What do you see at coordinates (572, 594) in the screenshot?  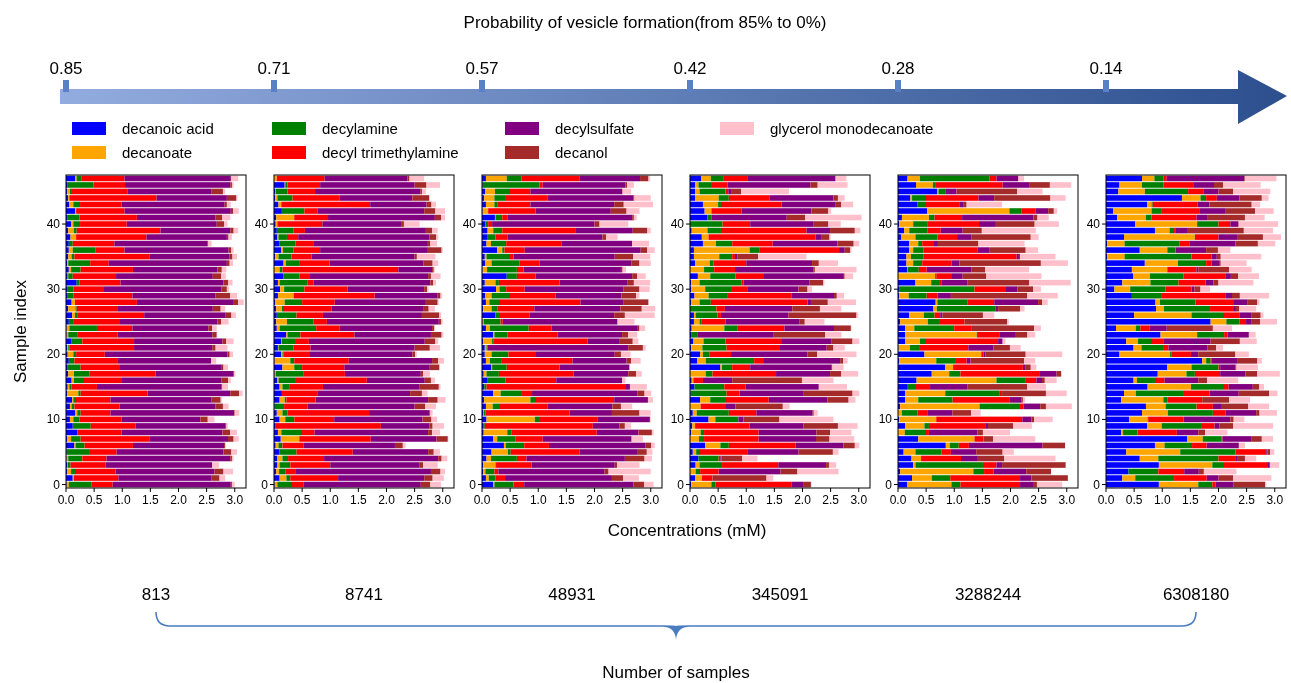 I see `text: 48931` at bounding box center [572, 594].